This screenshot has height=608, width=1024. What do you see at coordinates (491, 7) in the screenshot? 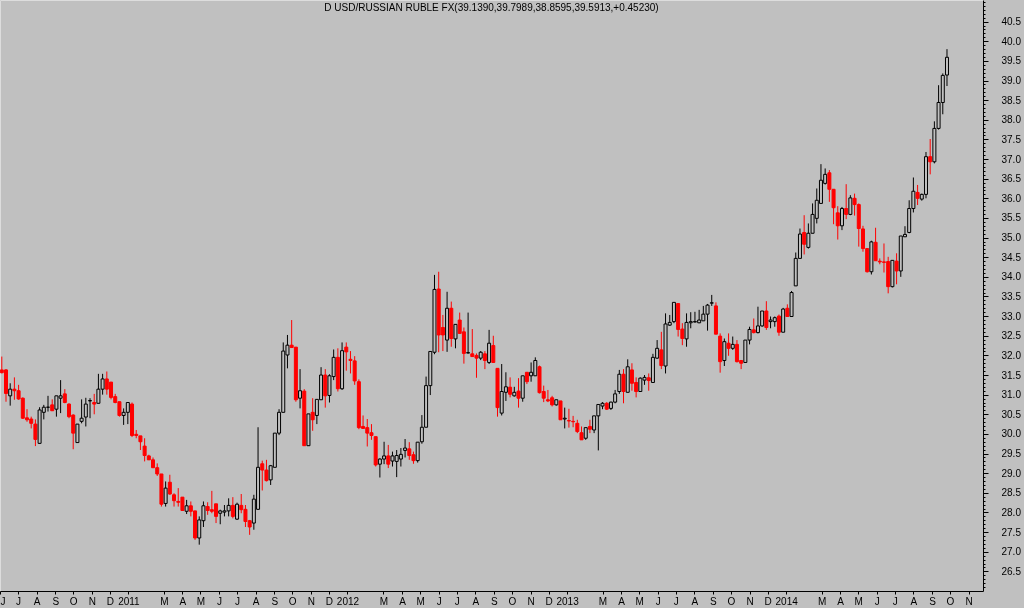
I see `chart-title: D USD/RUSSIAN RUBLE FX(39.1390,39.7989,38.8595,39.5913,+0.45230)` at bounding box center [491, 7].